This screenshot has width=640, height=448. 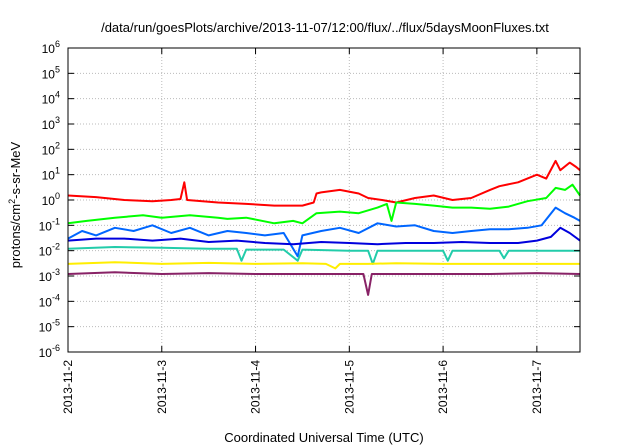 I want to click on y-tick-label: 10⁶, so click(x=51, y=47).